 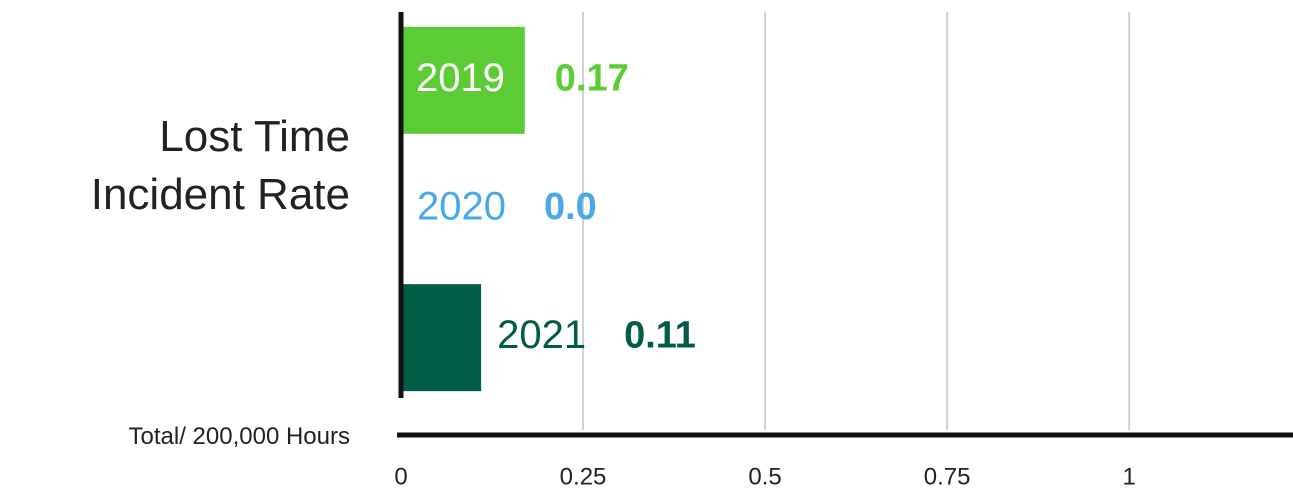 What do you see at coordinates (764, 476) in the screenshot?
I see `x-tick-label: 0.5` at bounding box center [764, 476].